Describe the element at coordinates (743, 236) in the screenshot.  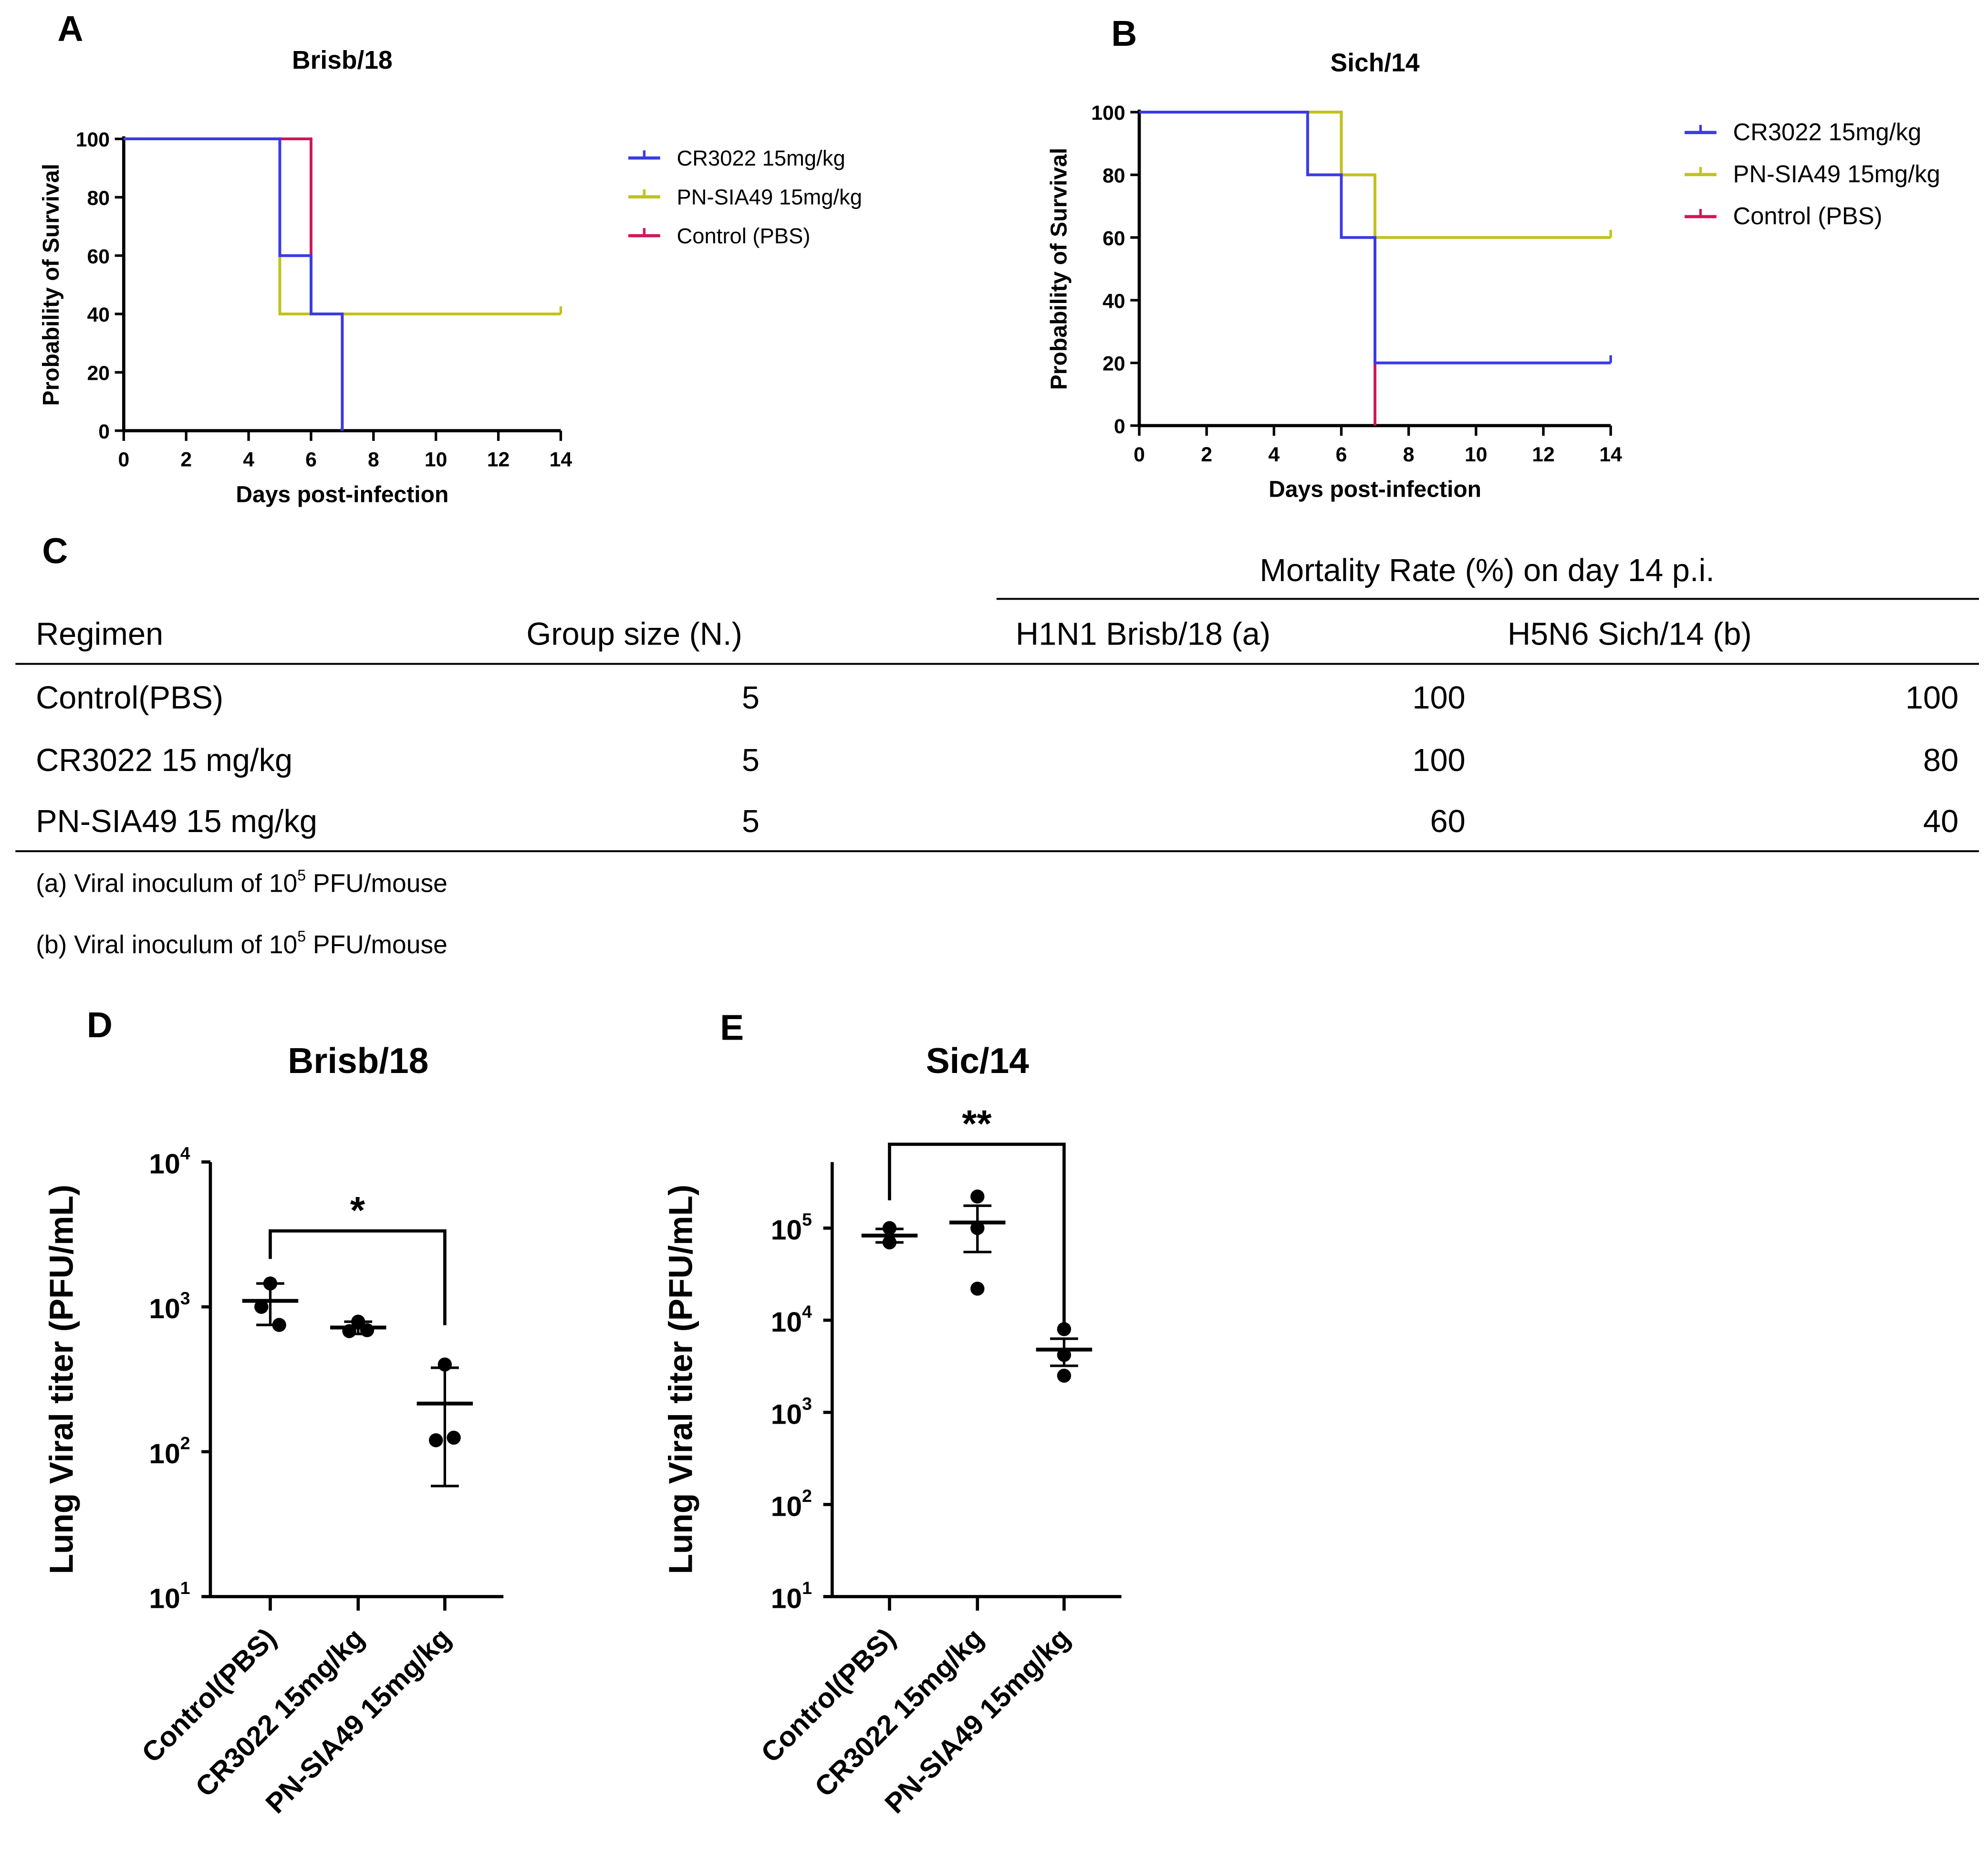
I see `legend-label: Control (PBS)` at that location.